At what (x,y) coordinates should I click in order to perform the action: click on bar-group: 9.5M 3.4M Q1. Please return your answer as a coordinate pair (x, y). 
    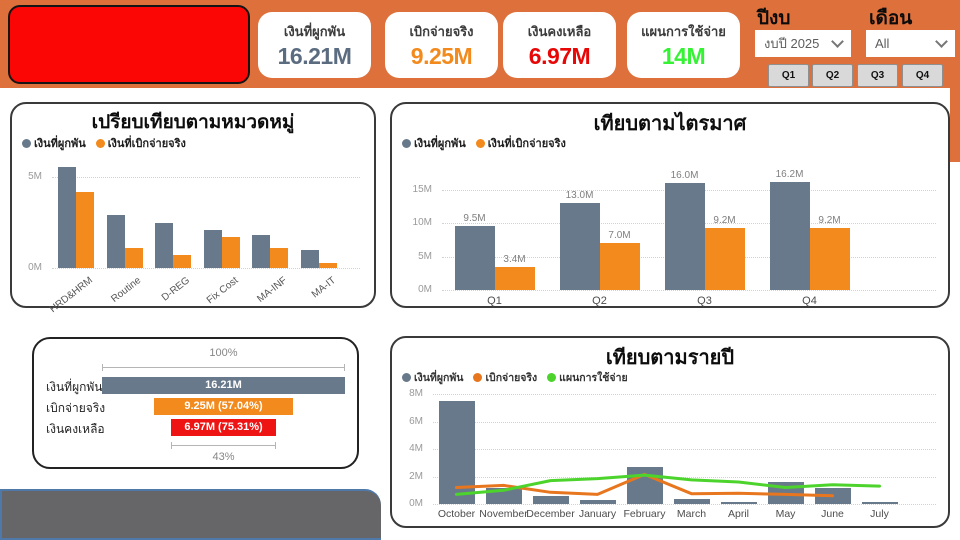
    Looking at the image, I should click on (494, 260).